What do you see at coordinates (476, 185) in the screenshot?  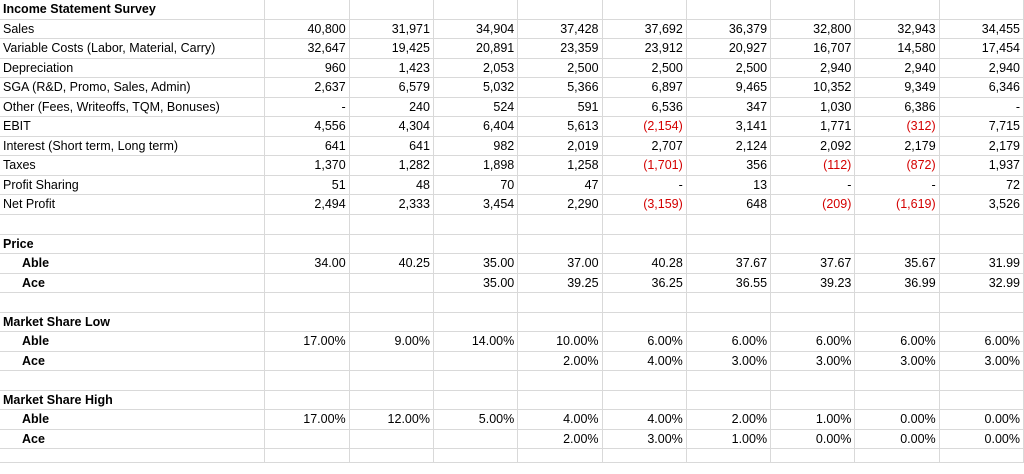 I see `value-cell: 70` at bounding box center [476, 185].